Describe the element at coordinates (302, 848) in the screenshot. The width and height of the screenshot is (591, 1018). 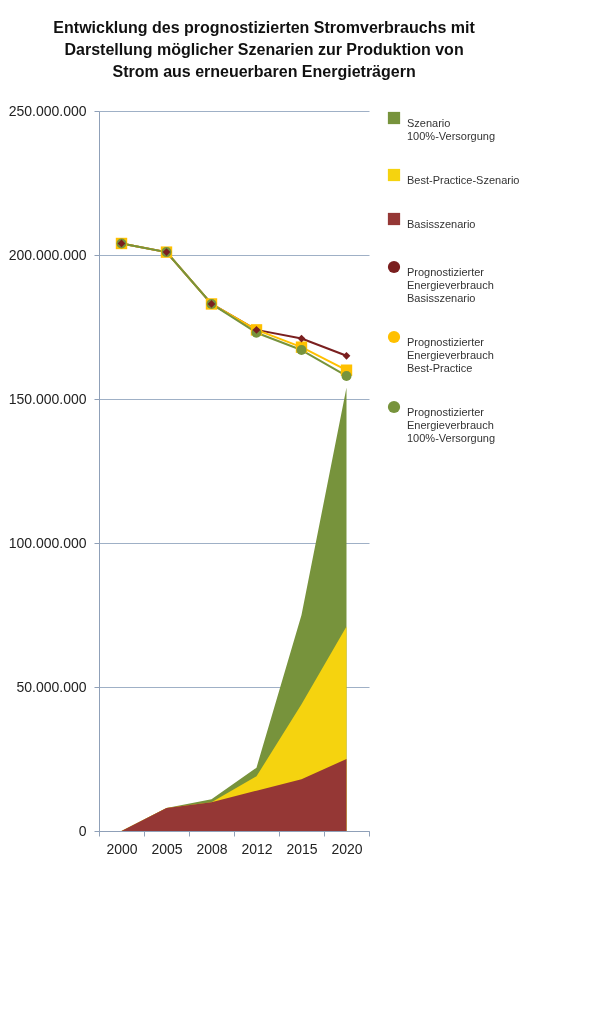
I see `x-tick-label: 2015` at that location.